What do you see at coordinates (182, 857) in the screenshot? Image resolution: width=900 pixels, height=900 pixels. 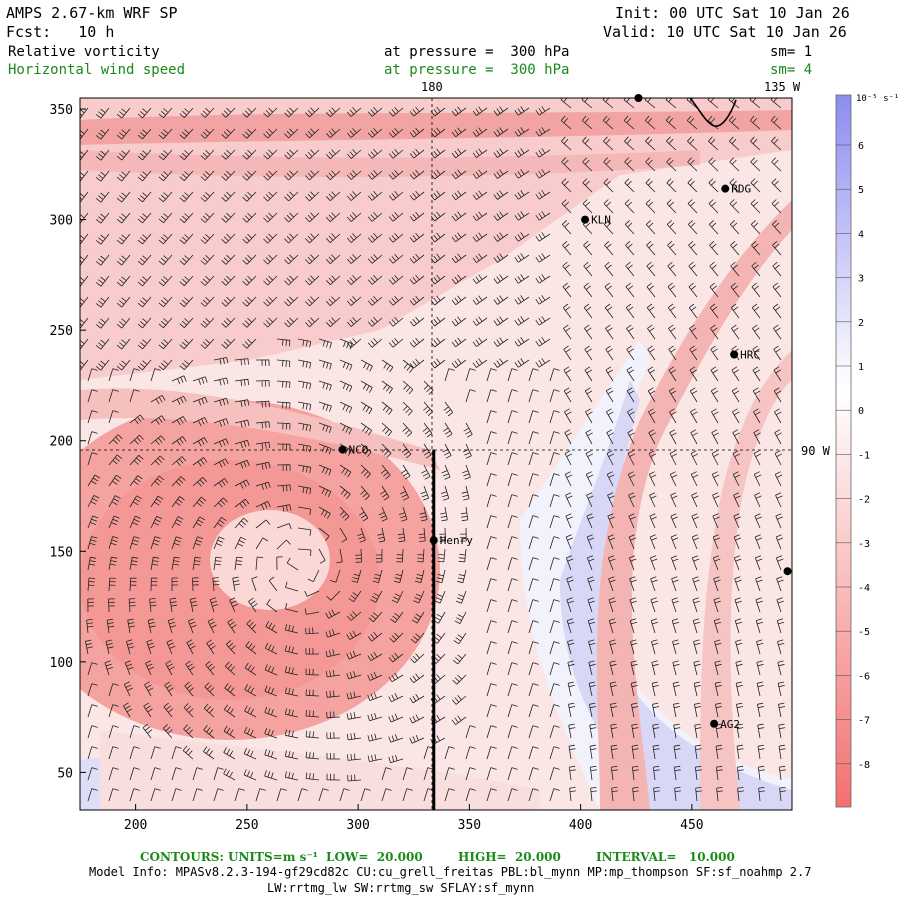 I see `contours-label: CONTOURS:` at bounding box center [182, 857].